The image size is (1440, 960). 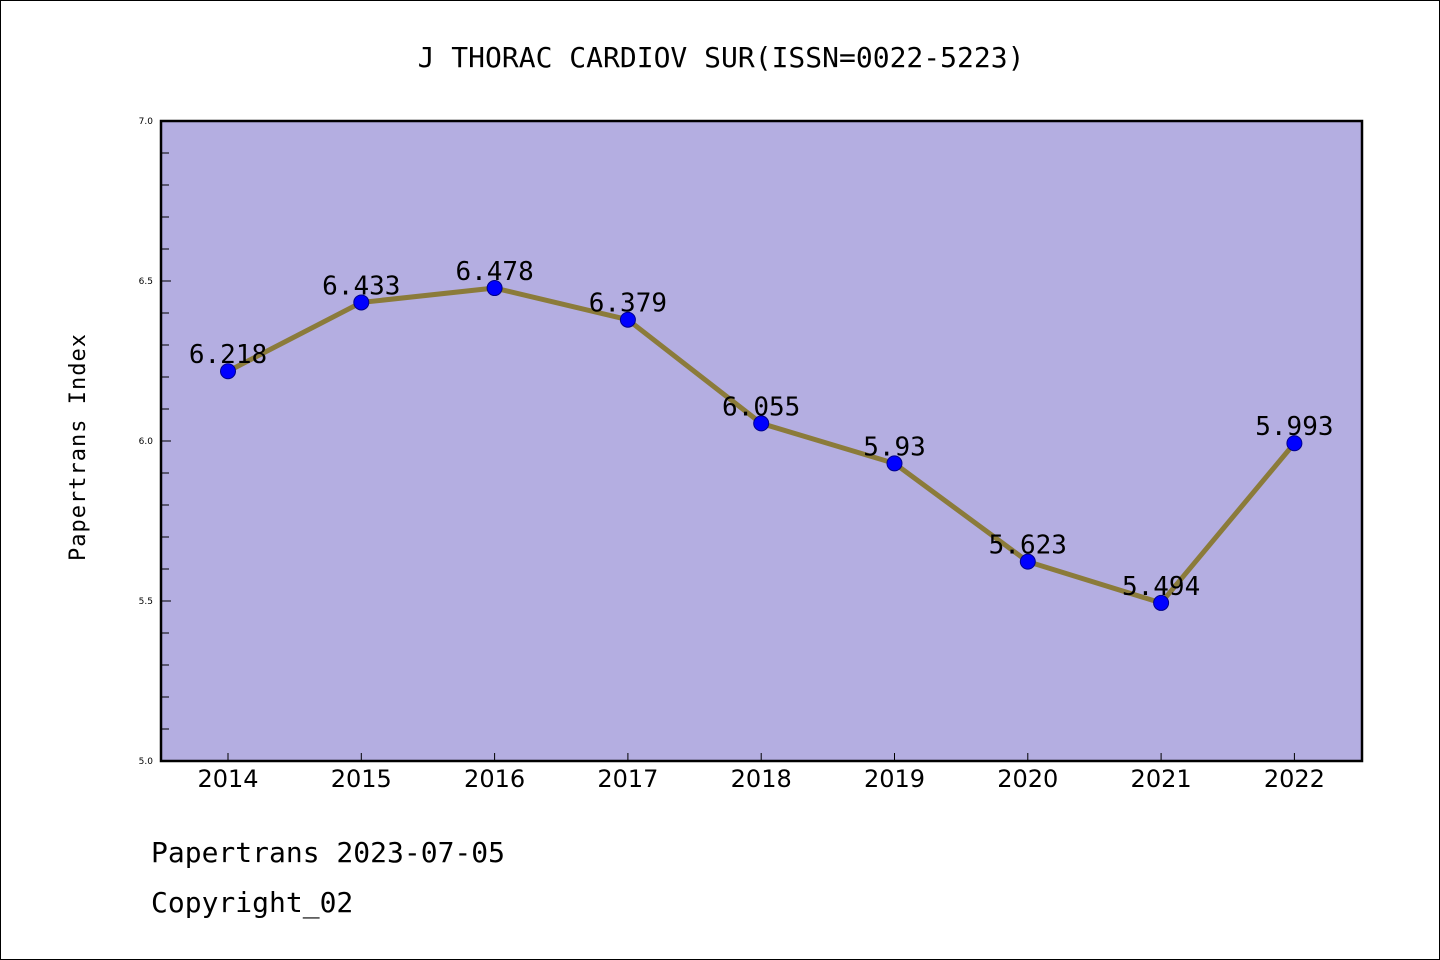 I want to click on x-tick-label: 2021, so click(x=1161, y=779).